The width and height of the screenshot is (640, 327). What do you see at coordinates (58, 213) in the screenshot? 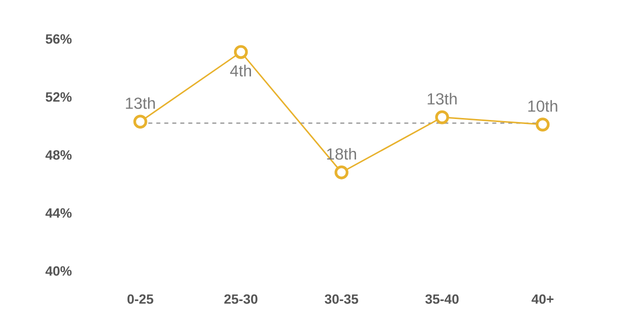
I see `y-tick-label: 44%` at bounding box center [58, 213].